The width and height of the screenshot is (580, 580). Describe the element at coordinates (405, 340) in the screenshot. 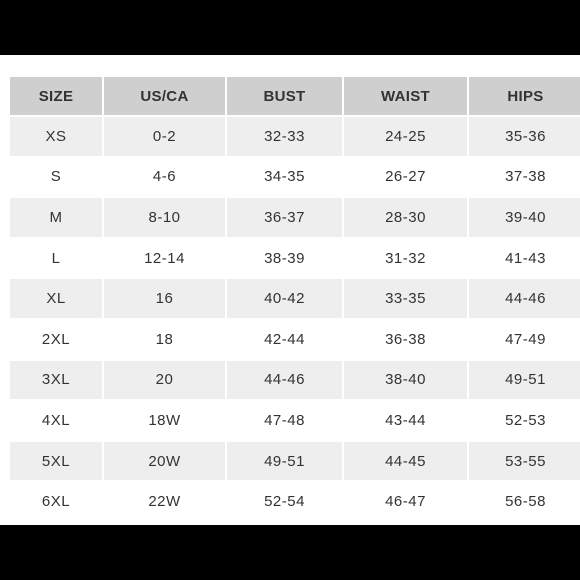

I see `cell-waist: 36-38` at that location.